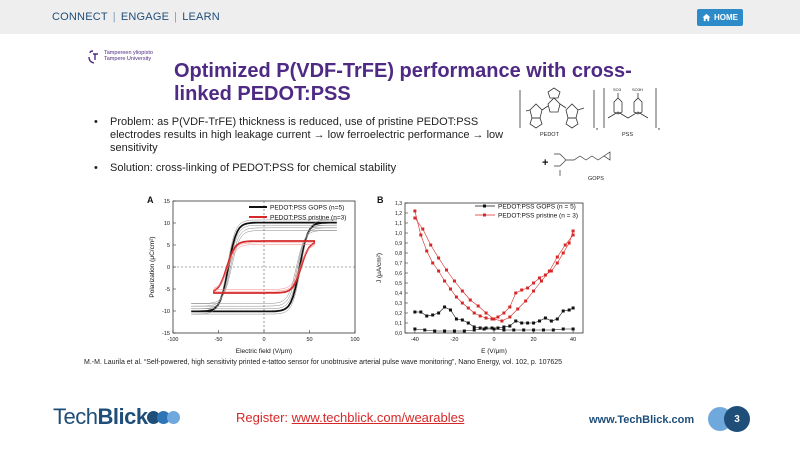 Image resolution: width=800 pixels, height=450 pixels. What do you see at coordinates (309, 340) in the screenshot?
I see `chart-a-xtick-label: 50` at bounding box center [309, 340].